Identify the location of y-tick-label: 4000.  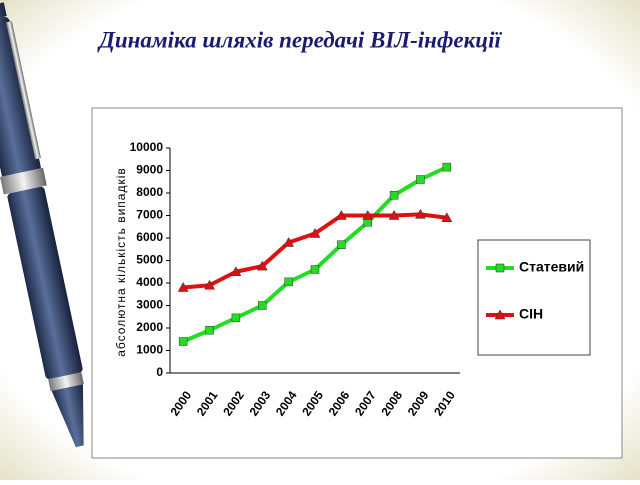
(149, 282).